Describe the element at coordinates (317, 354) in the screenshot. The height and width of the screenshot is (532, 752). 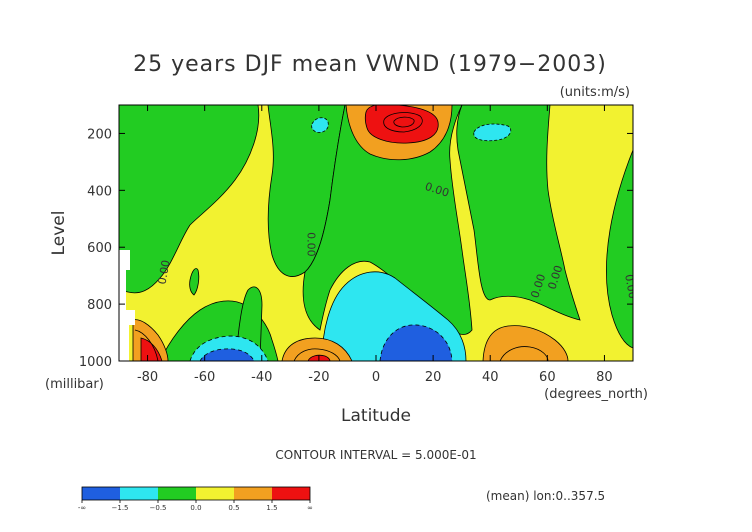
I see `contour-line-orange-sh` at that location.